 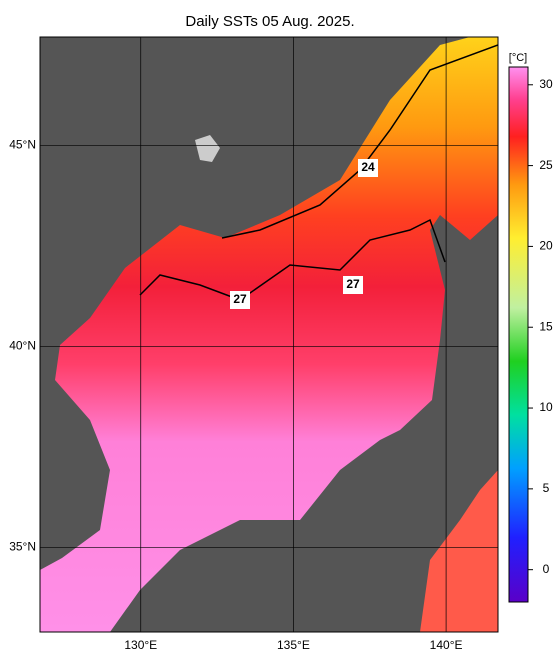 What do you see at coordinates (22, 346) in the screenshot?
I see `y-tick-label: 40°N` at bounding box center [22, 346].